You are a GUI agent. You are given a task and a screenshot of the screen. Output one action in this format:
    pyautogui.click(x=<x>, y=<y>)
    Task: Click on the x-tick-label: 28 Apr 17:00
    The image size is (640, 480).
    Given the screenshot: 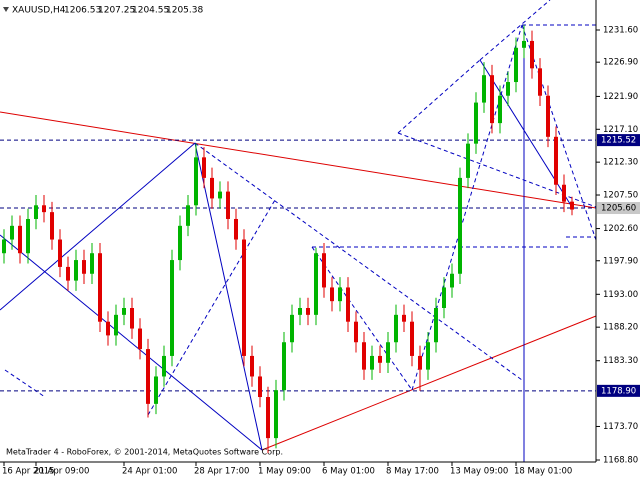 What is the action you would take?
    pyautogui.click(x=221, y=472)
    